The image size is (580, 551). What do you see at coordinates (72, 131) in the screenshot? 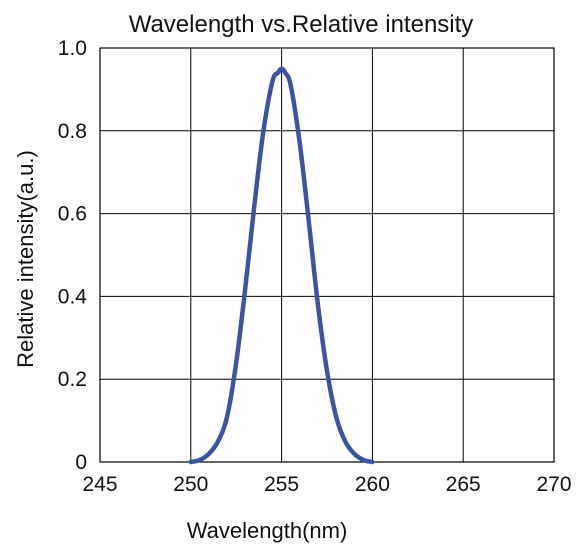
I see `y-tick-label: 0.8` at bounding box center [72, 131].